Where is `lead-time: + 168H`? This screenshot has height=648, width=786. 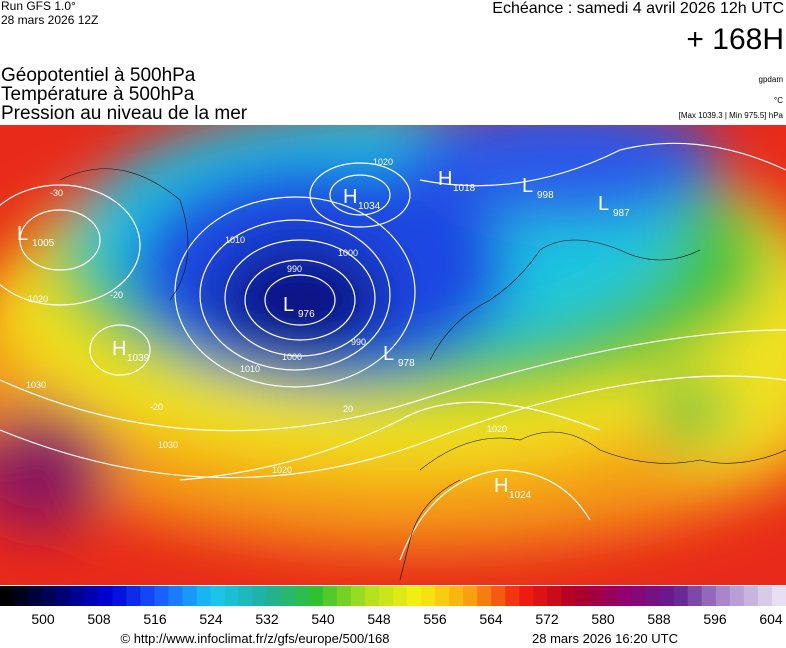 lead-time: + 168H is located at coordinates (735, 39).